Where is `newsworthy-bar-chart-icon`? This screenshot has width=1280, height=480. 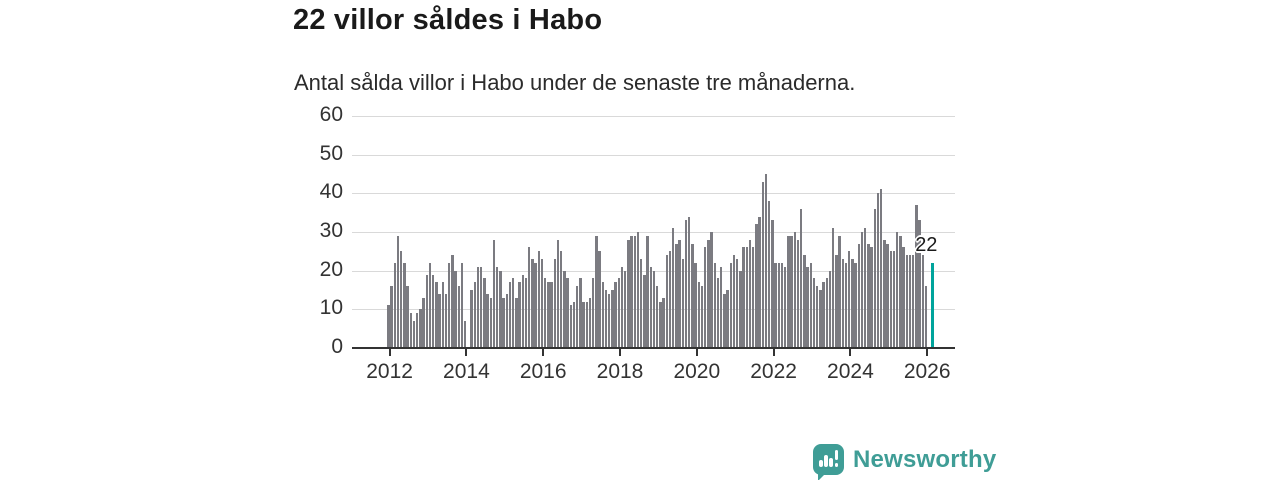
newsworthy-bar-chart-icon is located at coordinates (828, 462).